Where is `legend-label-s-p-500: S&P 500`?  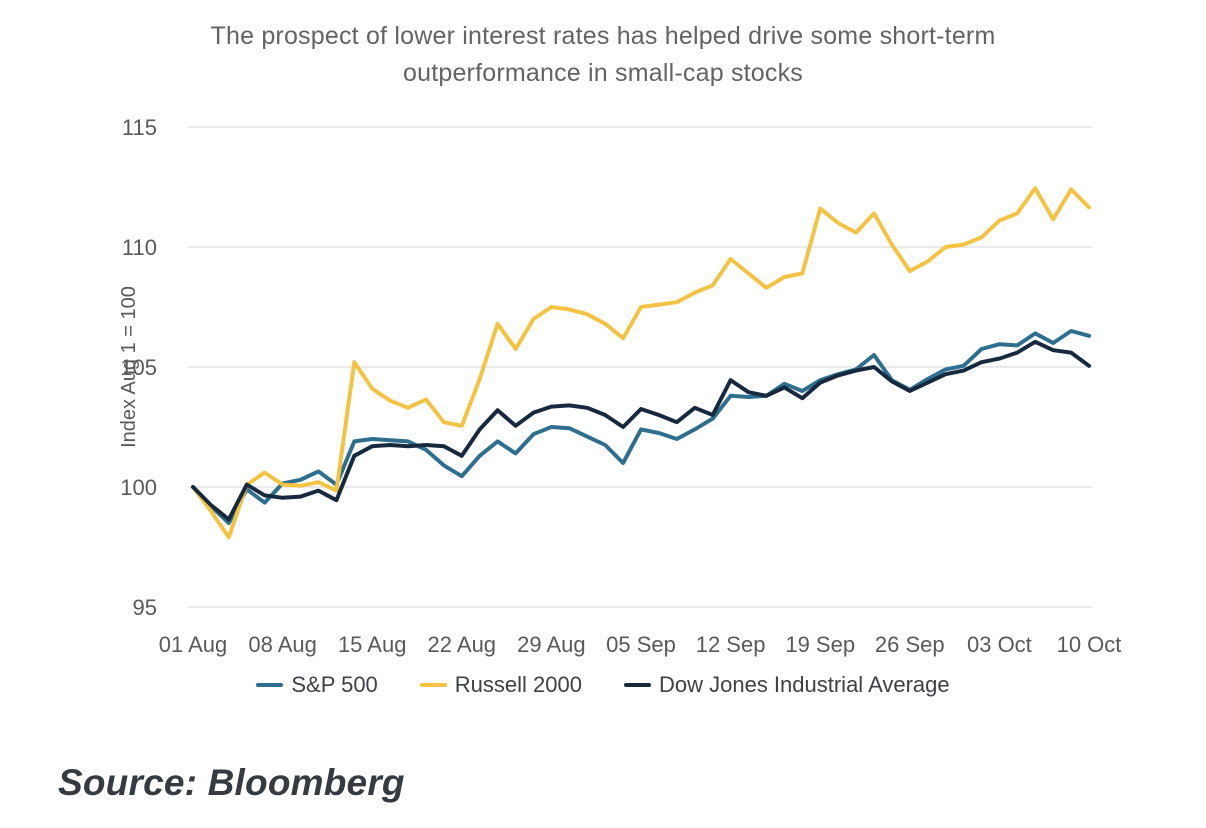
legend-label-s-p-500: S&P 500 is located at coordinates (334, 684).